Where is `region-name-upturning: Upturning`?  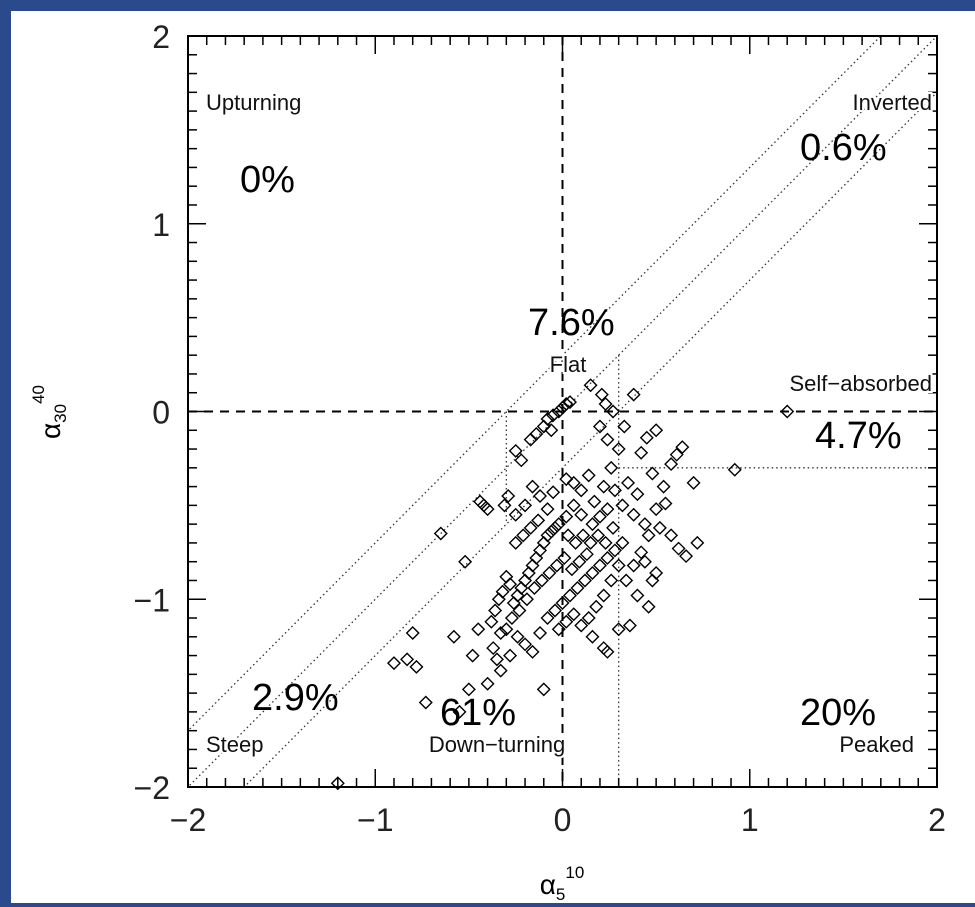 region-name-upturning: Upturning is located at coordinates (253, 102).